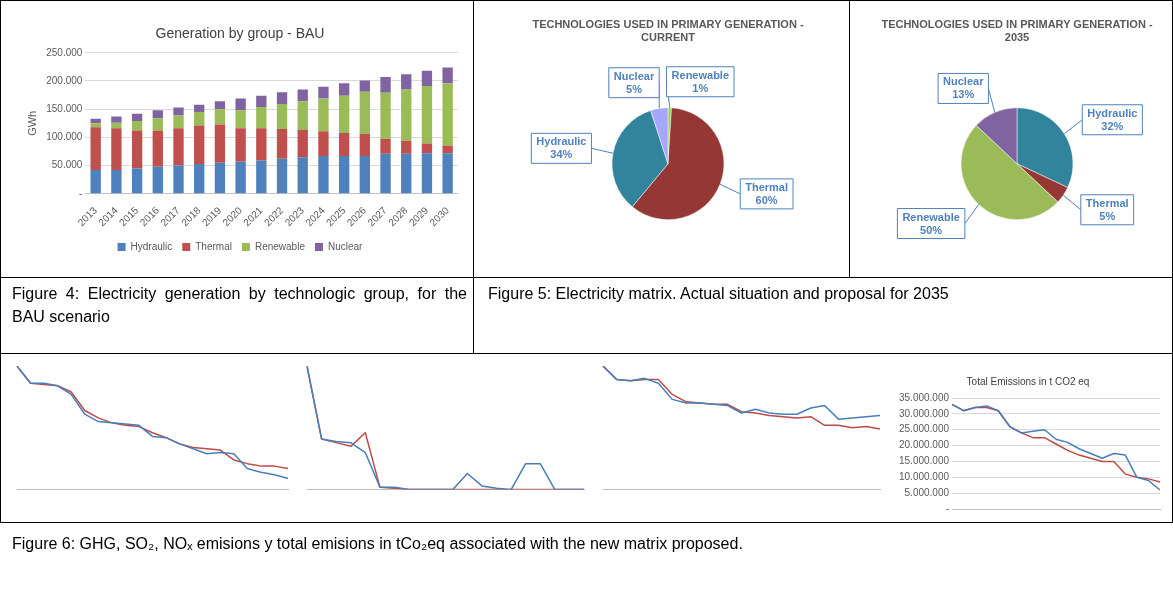 The width and height of the screenshot is (1173, 604). What do you see at coordinates (924, 477) in the screenshot?
I see `y-tick-label: 10.000.000` at bounding box center [924, 477].